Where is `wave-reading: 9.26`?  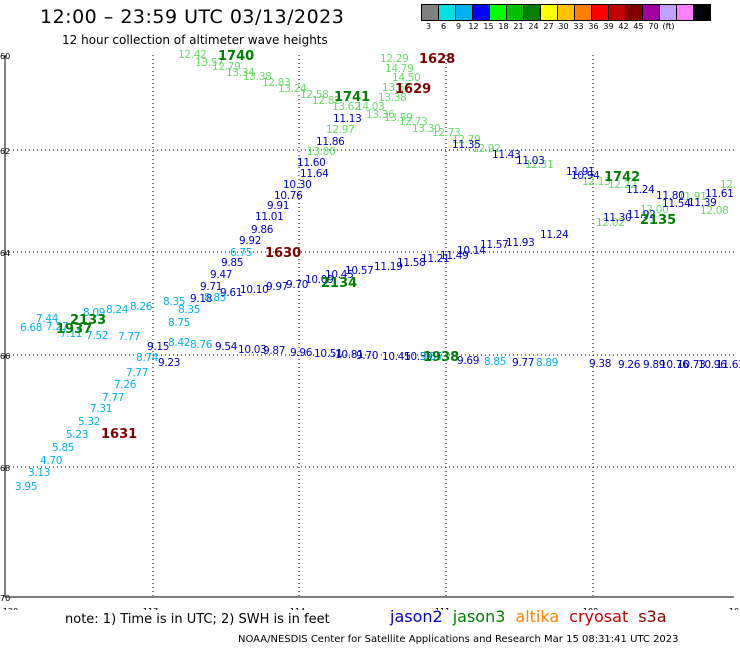 wave-reading: 9.26 is located at coordinates (629, 365).